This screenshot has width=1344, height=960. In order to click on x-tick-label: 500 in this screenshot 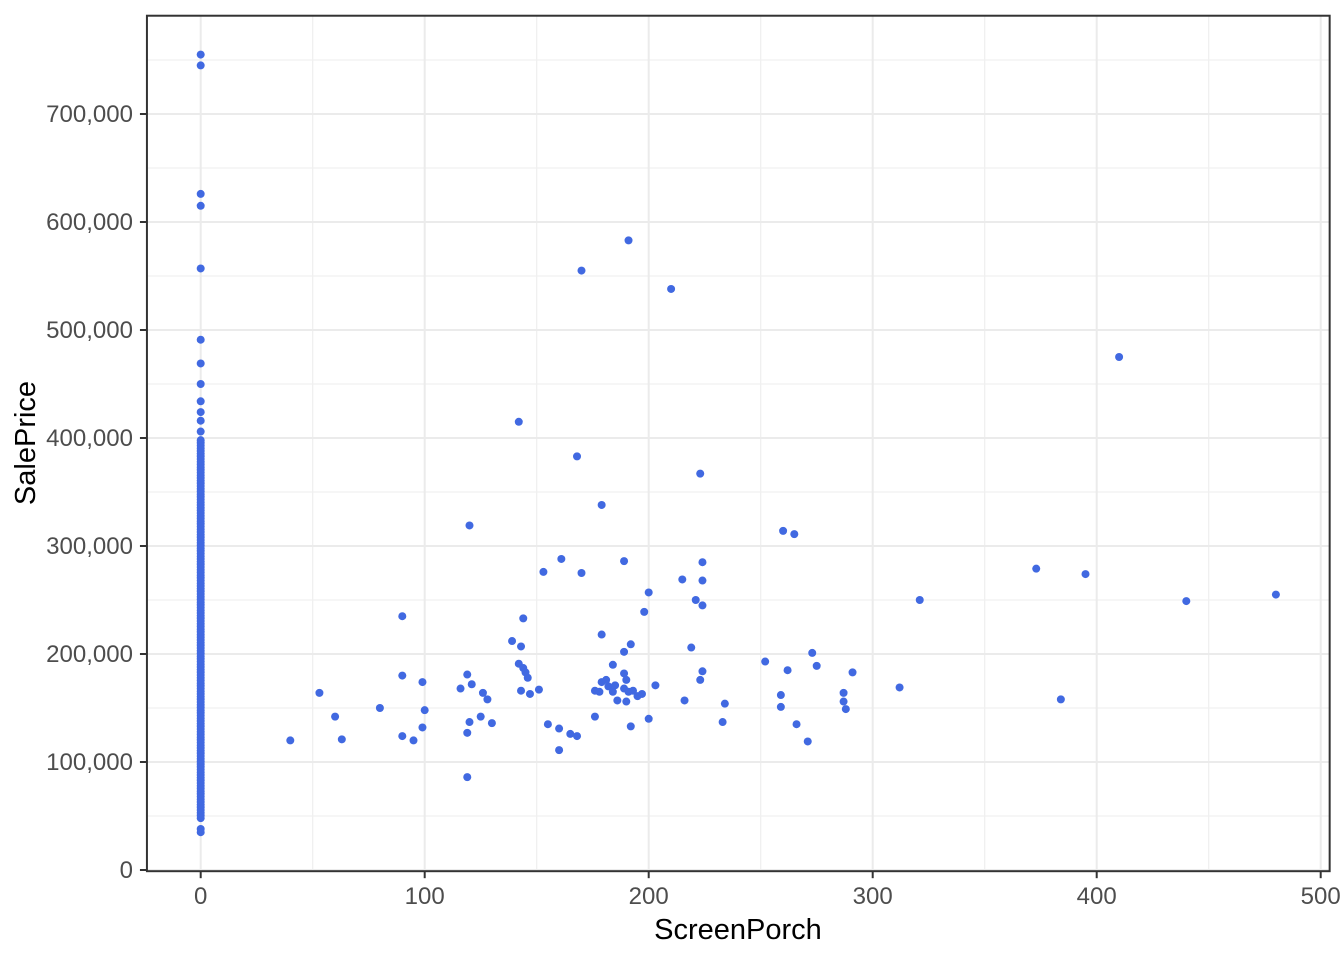, I will do `click(1321, 896)`.